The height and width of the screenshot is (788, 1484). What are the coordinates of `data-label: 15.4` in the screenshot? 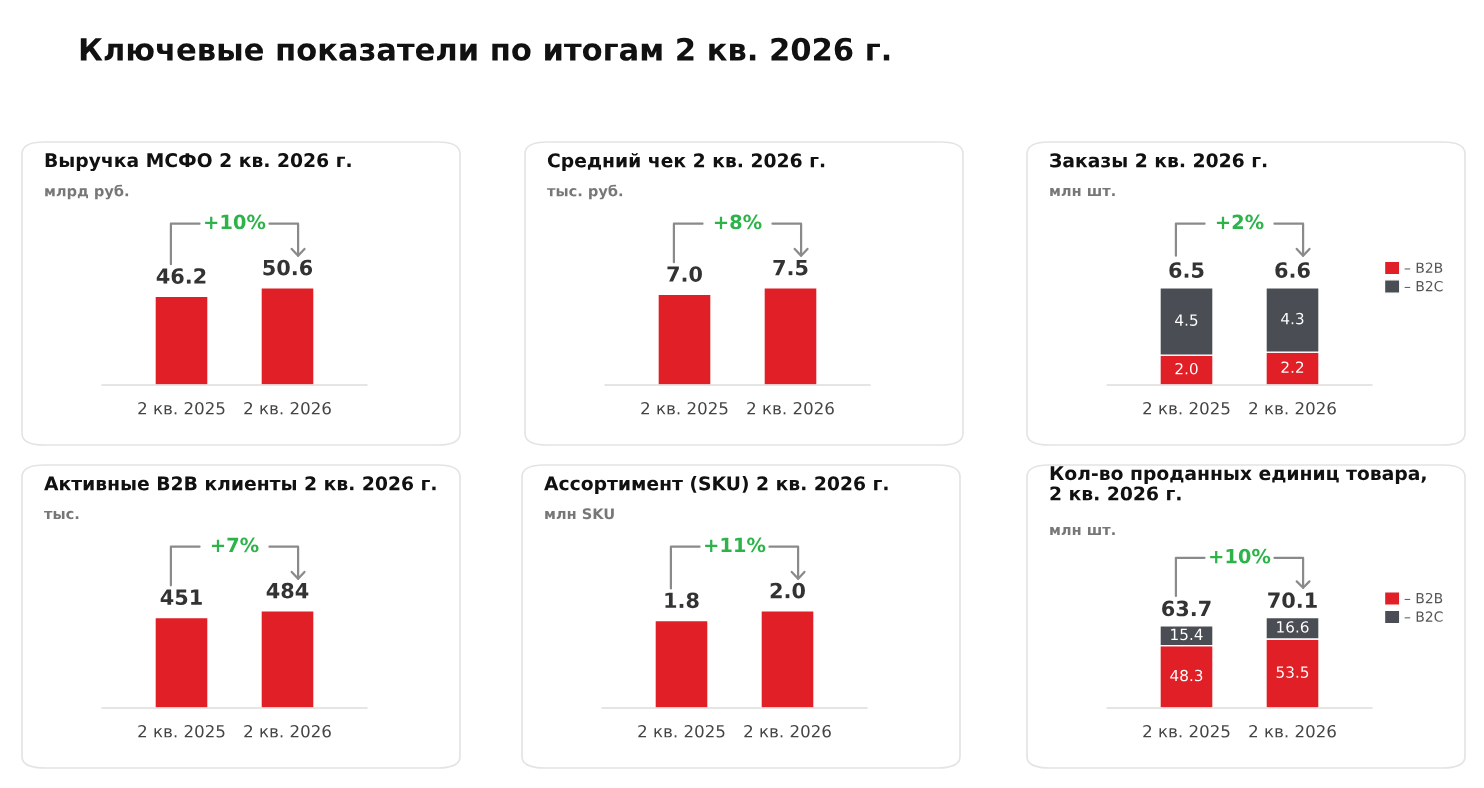 It's located at (1187, 634).